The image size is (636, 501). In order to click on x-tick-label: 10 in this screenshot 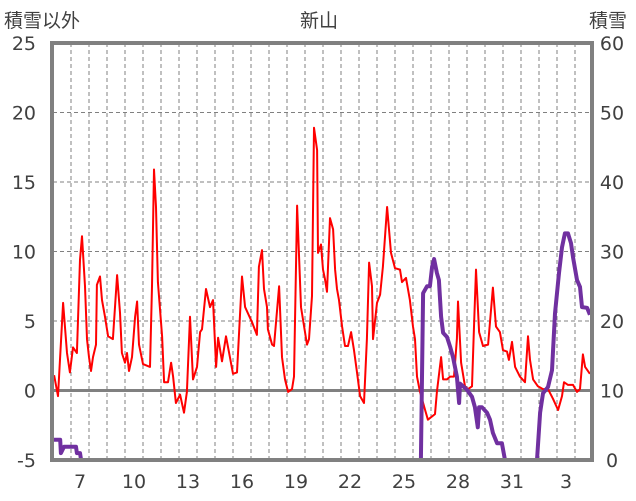, I will do `click(134, 482)`.